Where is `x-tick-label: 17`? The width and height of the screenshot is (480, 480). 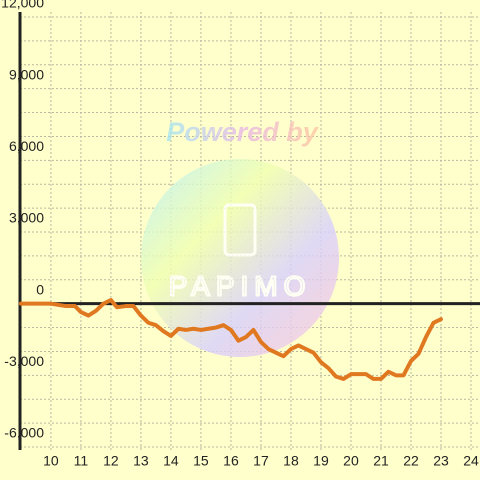
x-tick-label: 17 is located at coordinates (261, 461).